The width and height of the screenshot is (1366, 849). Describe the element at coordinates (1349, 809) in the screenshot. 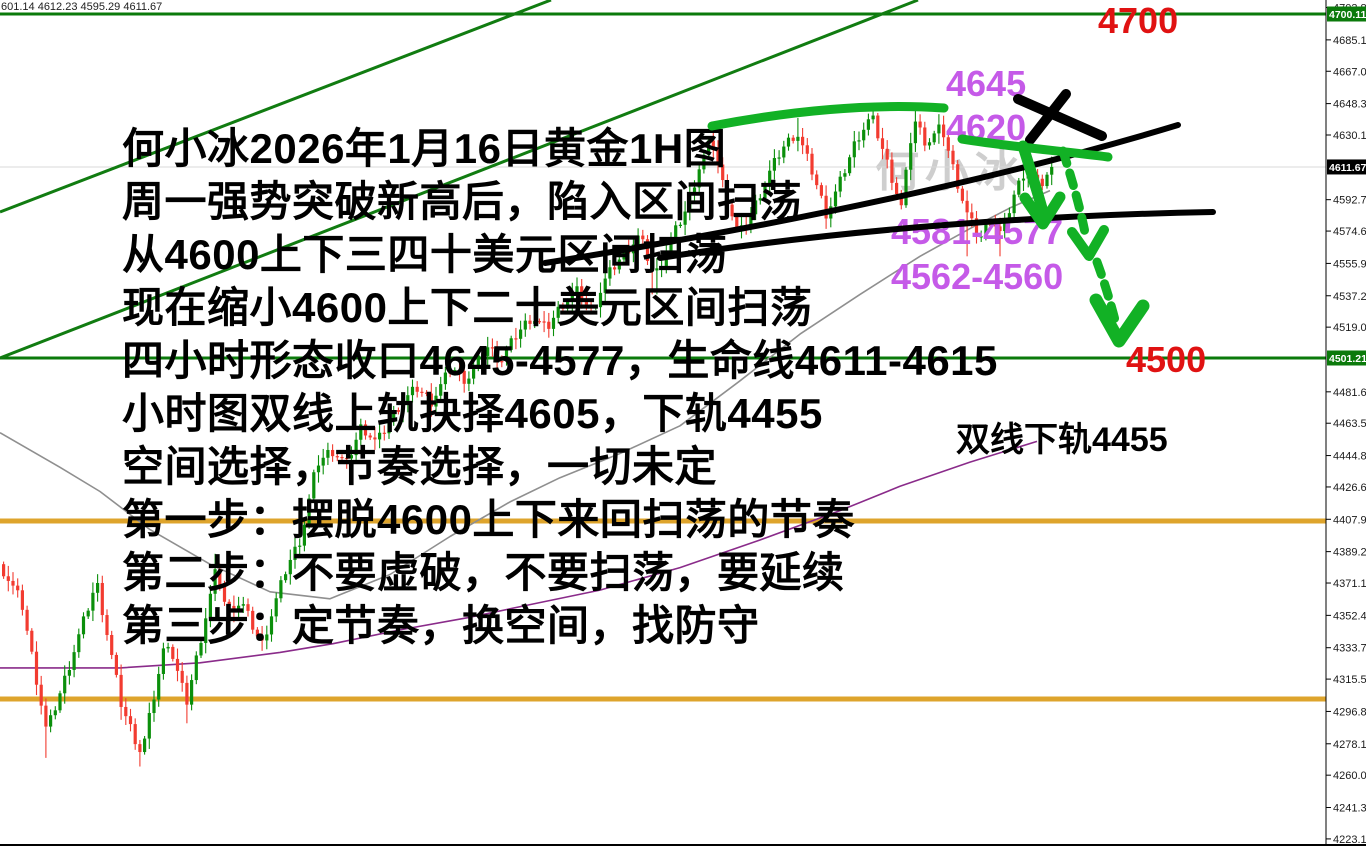

I see `axis-tick-label: 4241.30` at that location.